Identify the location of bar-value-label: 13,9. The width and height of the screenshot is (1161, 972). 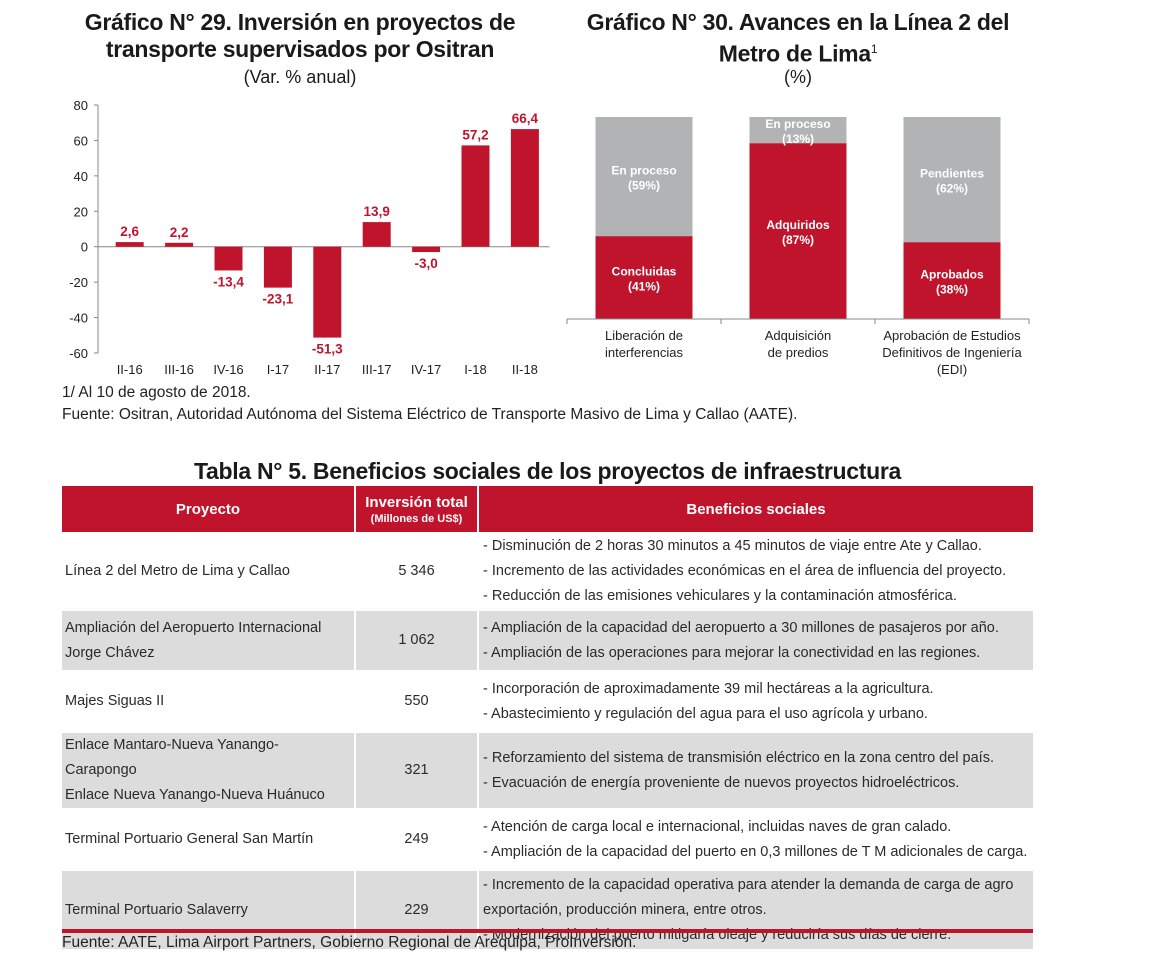
(377, 211).